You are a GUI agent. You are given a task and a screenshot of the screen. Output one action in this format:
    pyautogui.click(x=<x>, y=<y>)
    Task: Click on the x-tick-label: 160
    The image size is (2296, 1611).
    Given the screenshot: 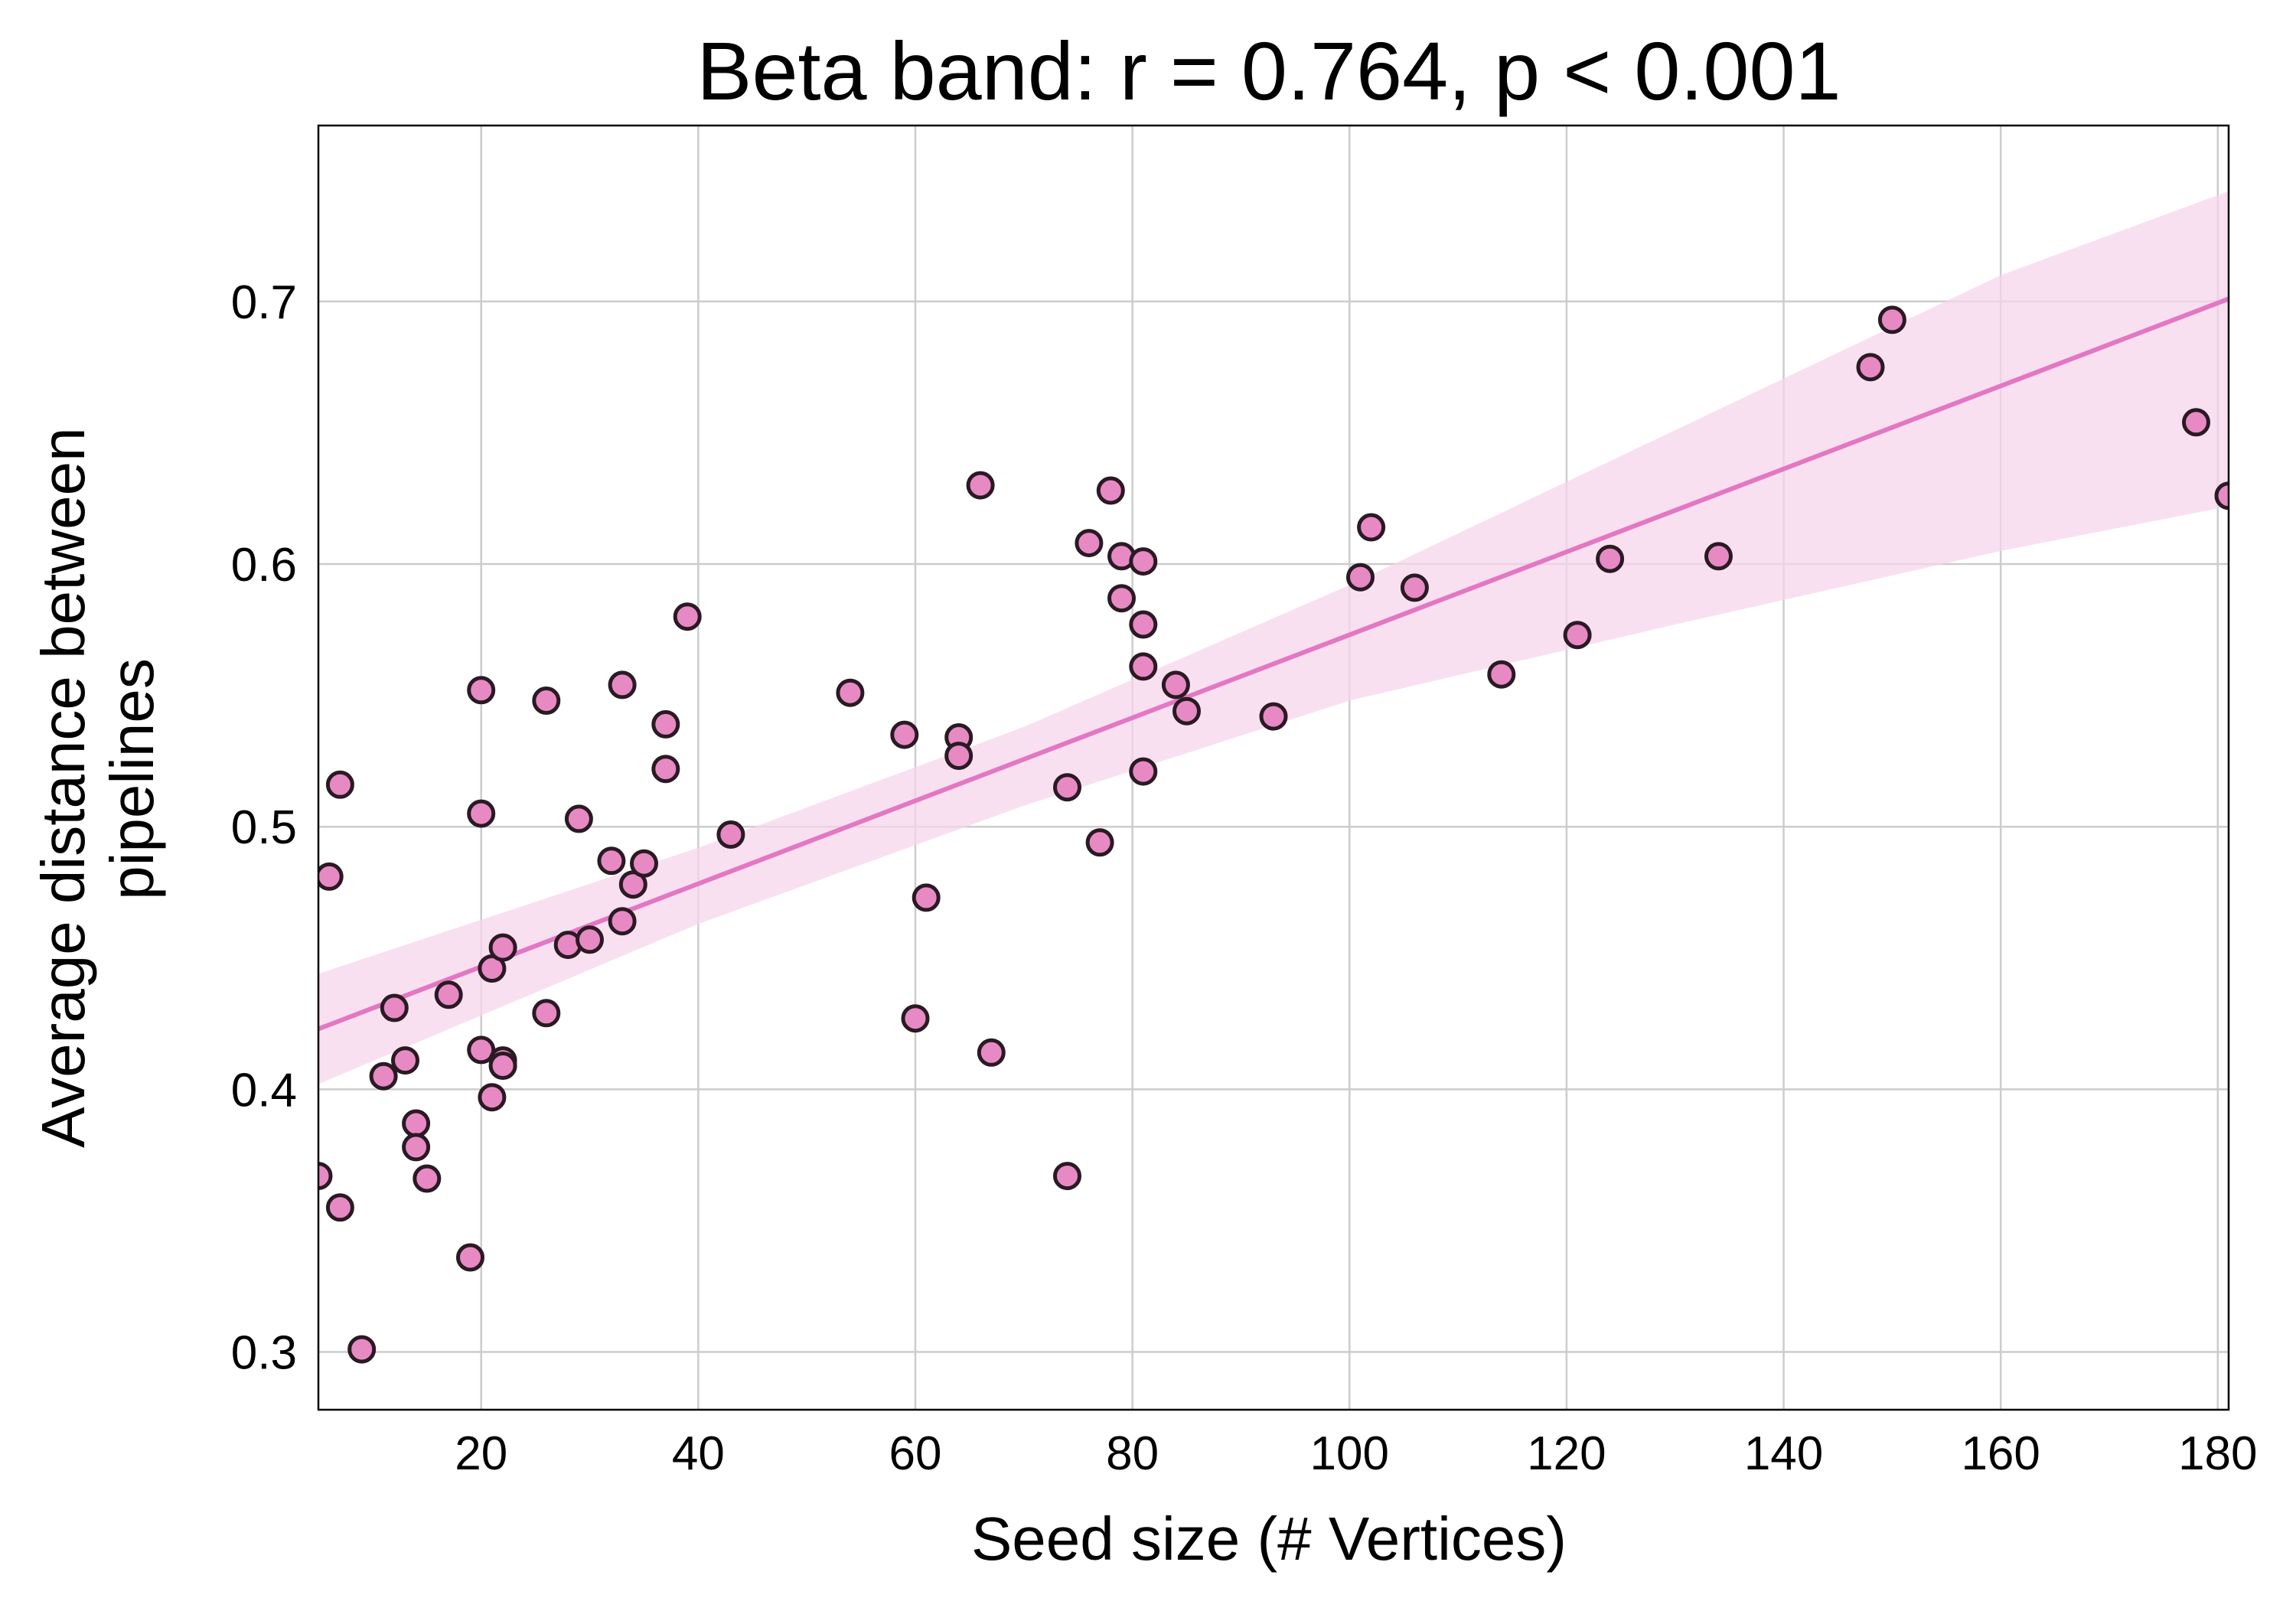 What is the action you would take?
    pyautogui.click(x=2000, y=1453)
    